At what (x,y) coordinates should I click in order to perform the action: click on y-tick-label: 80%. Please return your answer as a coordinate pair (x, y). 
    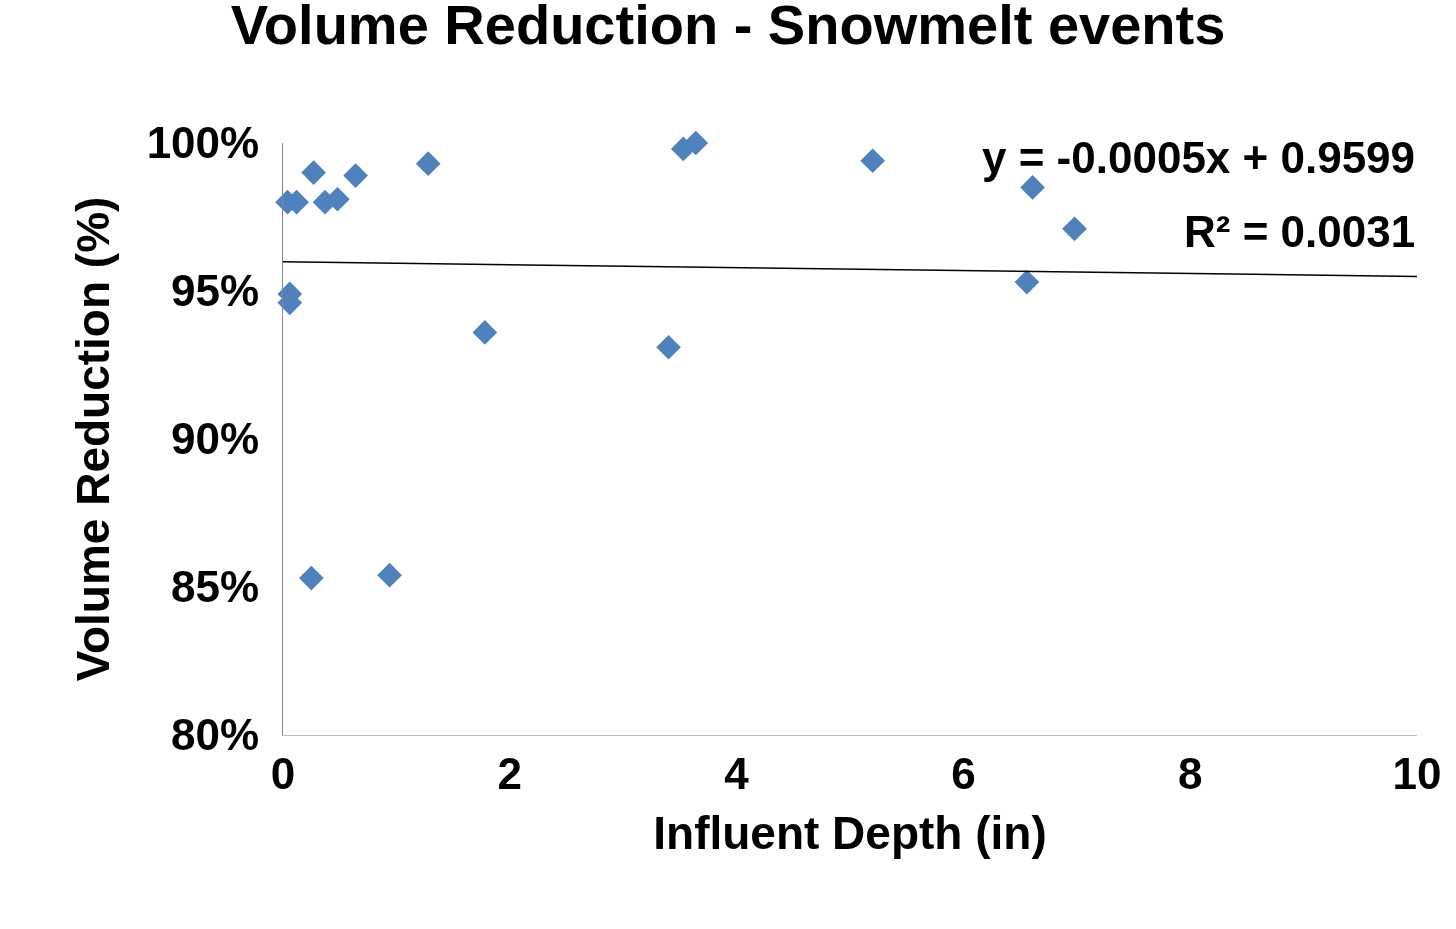
    Looking at the image, I should click on (215, 735).